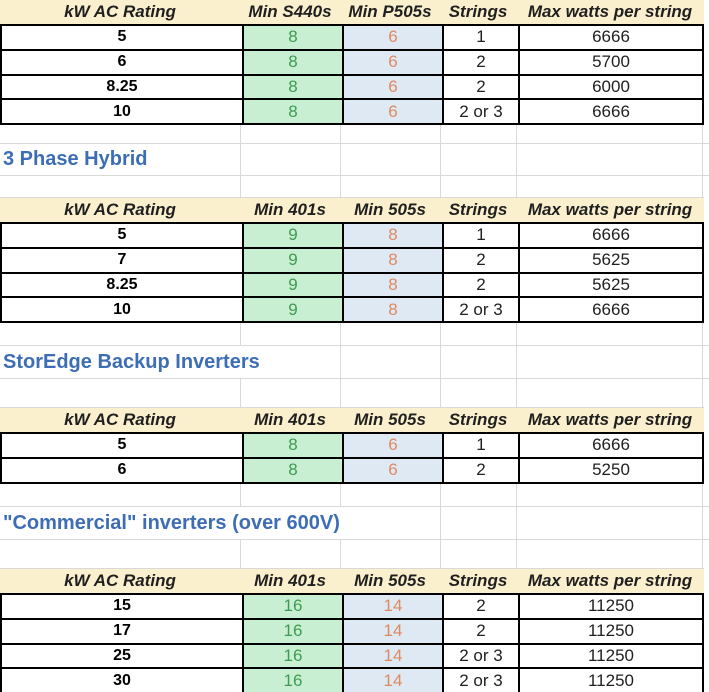 This screenshot has width=709, height=692. Describe the element at coordinates (610, 62) in the screenshot. I see `data-cell: 5700` at that location.